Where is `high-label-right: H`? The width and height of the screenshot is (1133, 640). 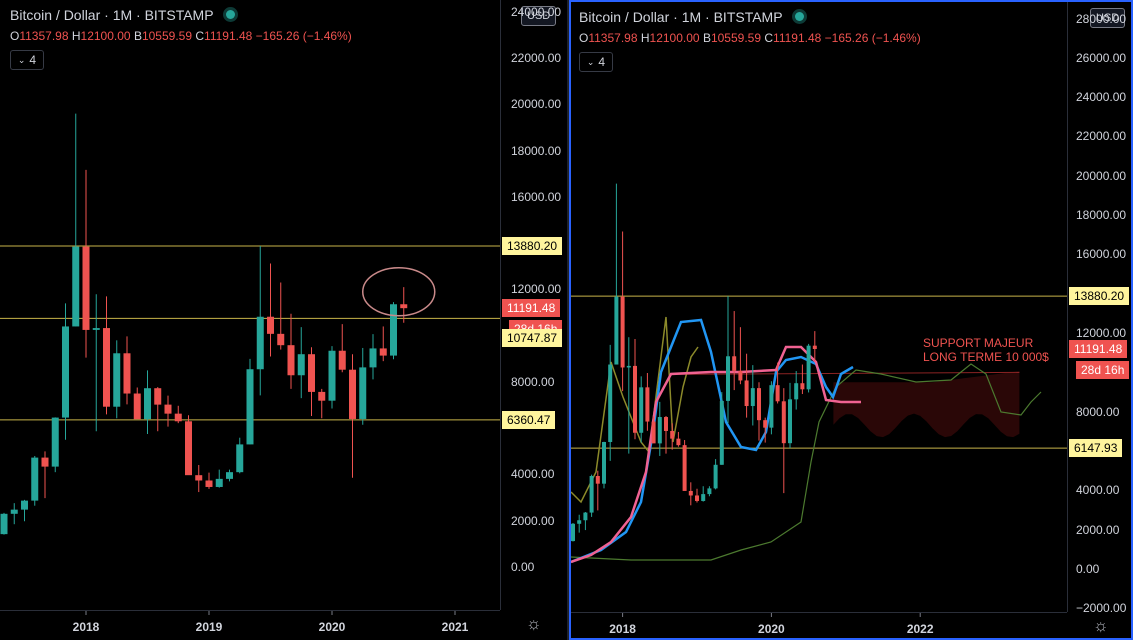
high-label-right: H is located at coordinates (645, 38).